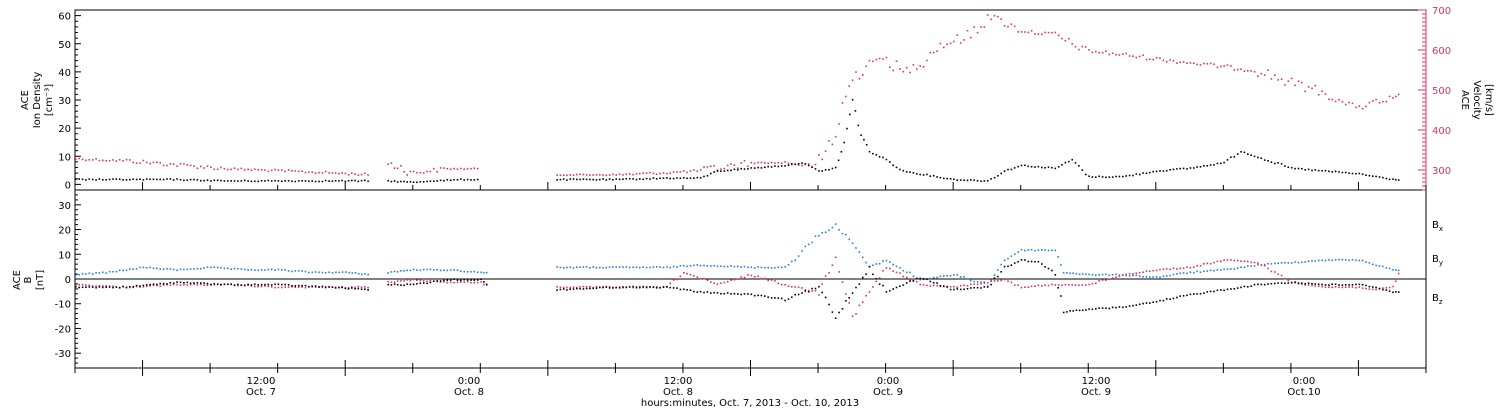  I want to click on legend-bx-base: B, so click(1435, 225).